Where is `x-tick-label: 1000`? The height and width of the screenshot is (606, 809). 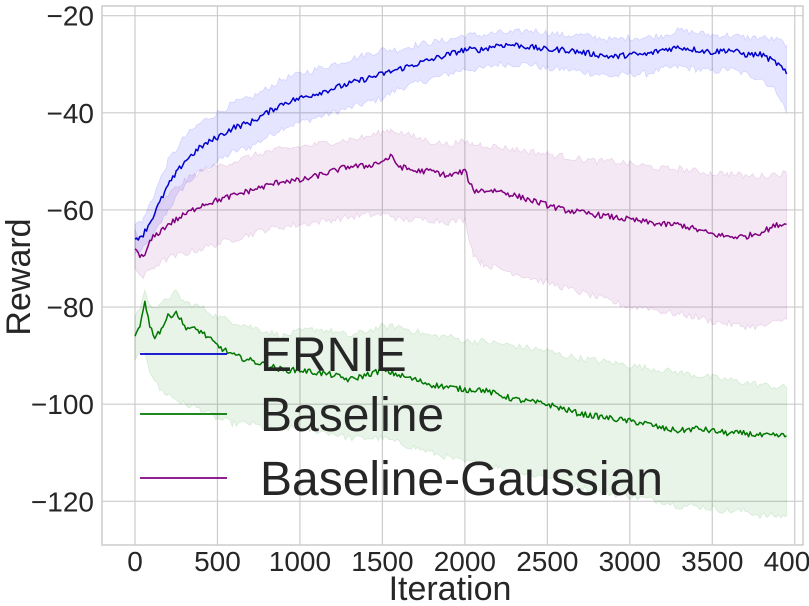
x-tick-label: 1000 is located at coordinates (300, 561).